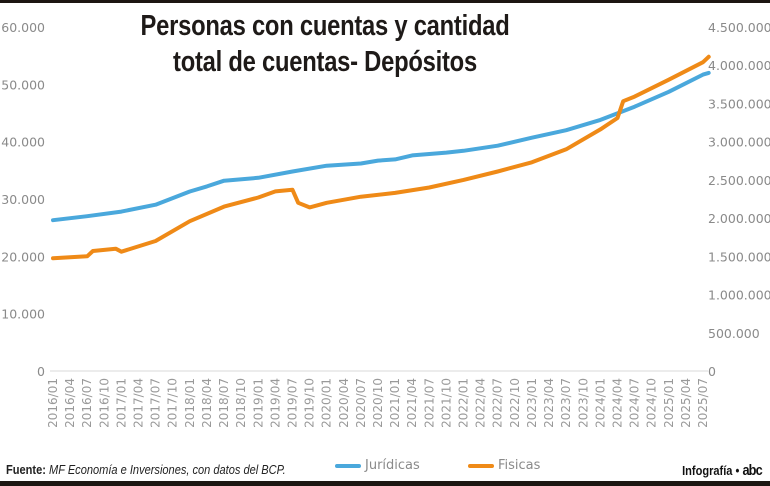  I want to click on y-right-tick-label: 1.500.000, so click(739, 256).